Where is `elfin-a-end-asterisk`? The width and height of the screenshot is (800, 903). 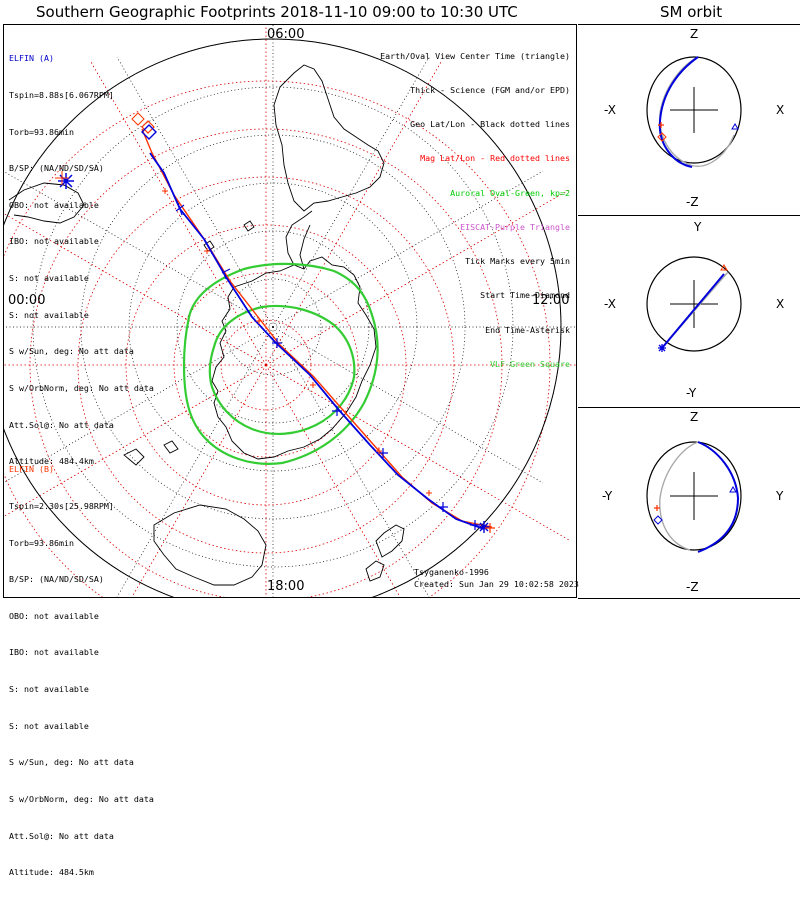 elfin-a-end-asterisk is located at coordinates (484, 527).